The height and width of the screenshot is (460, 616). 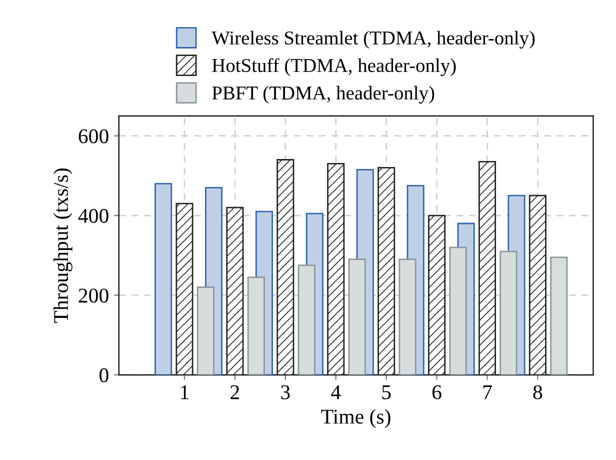 I want to click on y-tick-label: 600, so click(x=93, y=136).